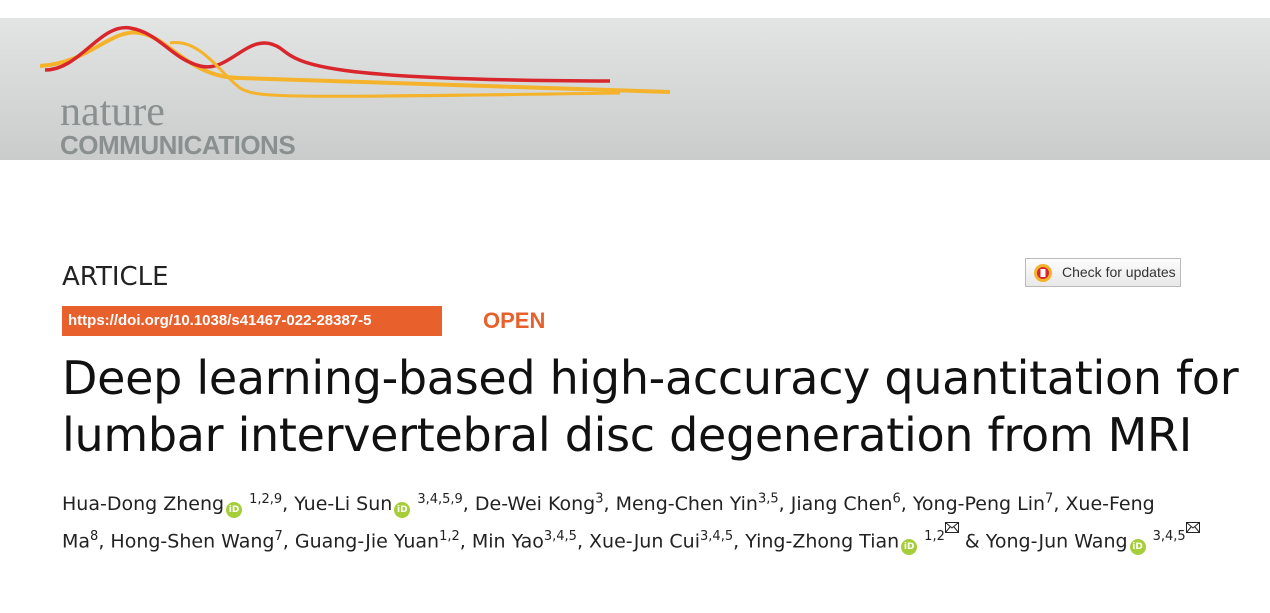 The image size is (1270, 613). I want to click on affiliation: 3, so click(599, 499).